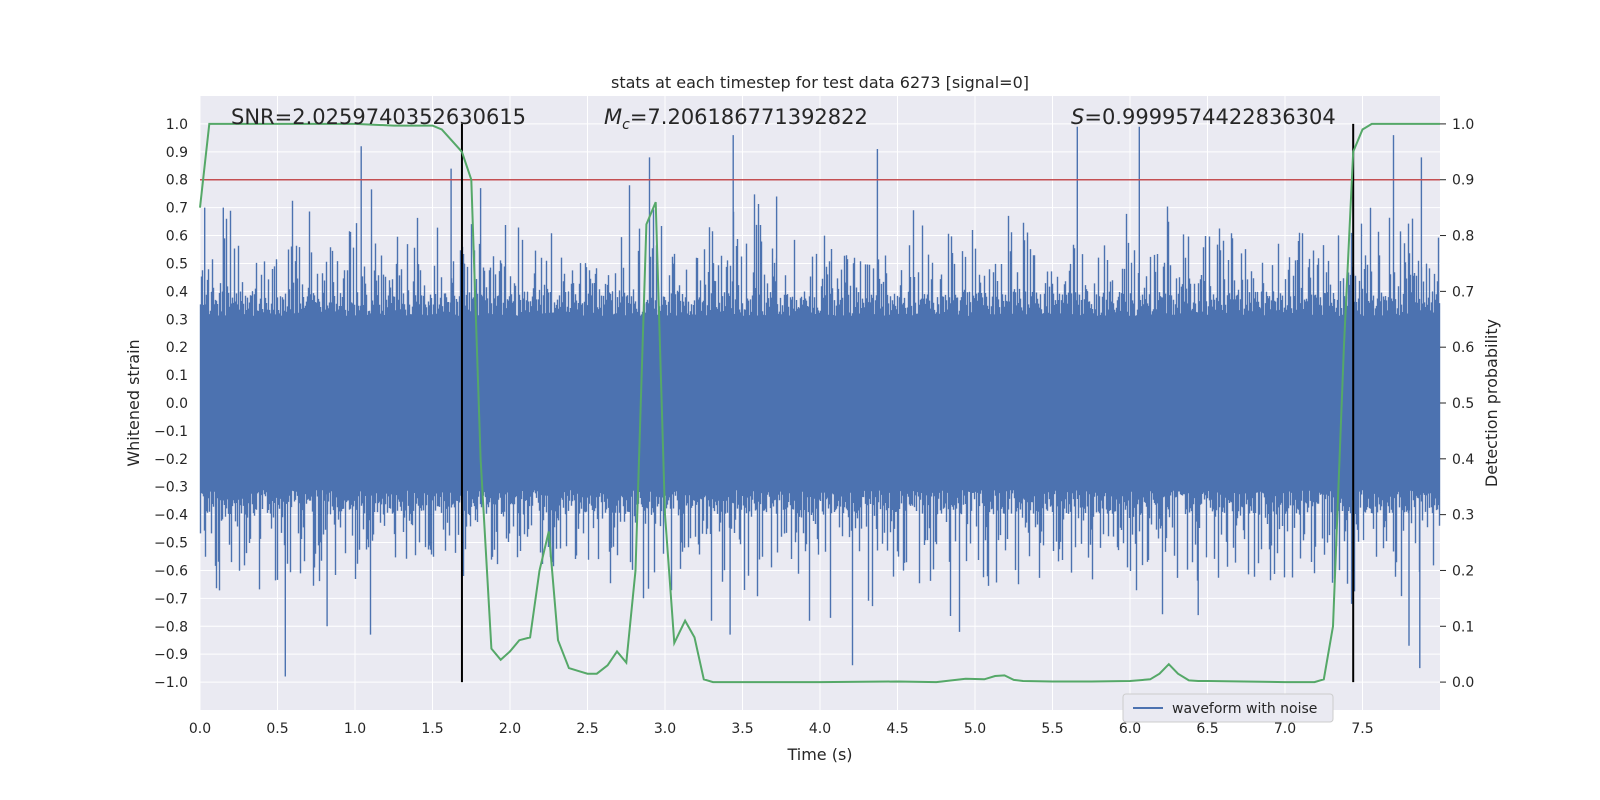 The width and height of the screenshot is (1600, 800). Describe the element at coordinates (1285, 729) in the screenshot. I see `x-tick-label: 7.0` at that location.